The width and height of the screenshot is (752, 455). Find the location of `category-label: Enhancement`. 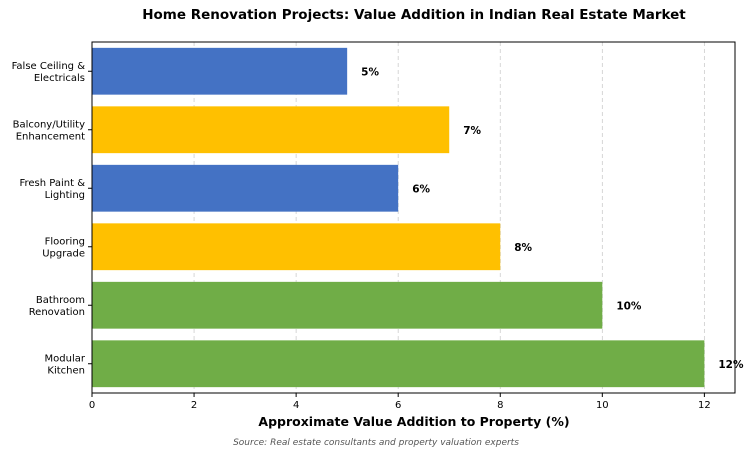

category-label: Enhancement is located at coordinates (50, 136).